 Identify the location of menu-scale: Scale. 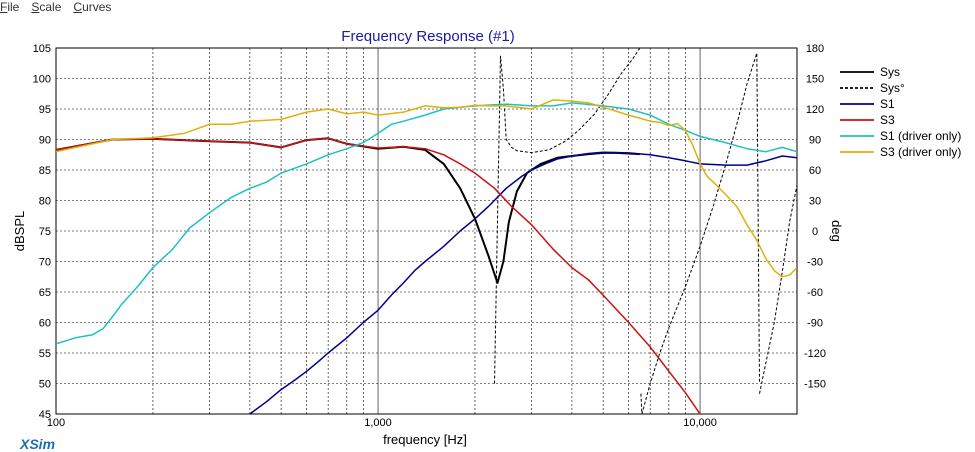
(46, 7).